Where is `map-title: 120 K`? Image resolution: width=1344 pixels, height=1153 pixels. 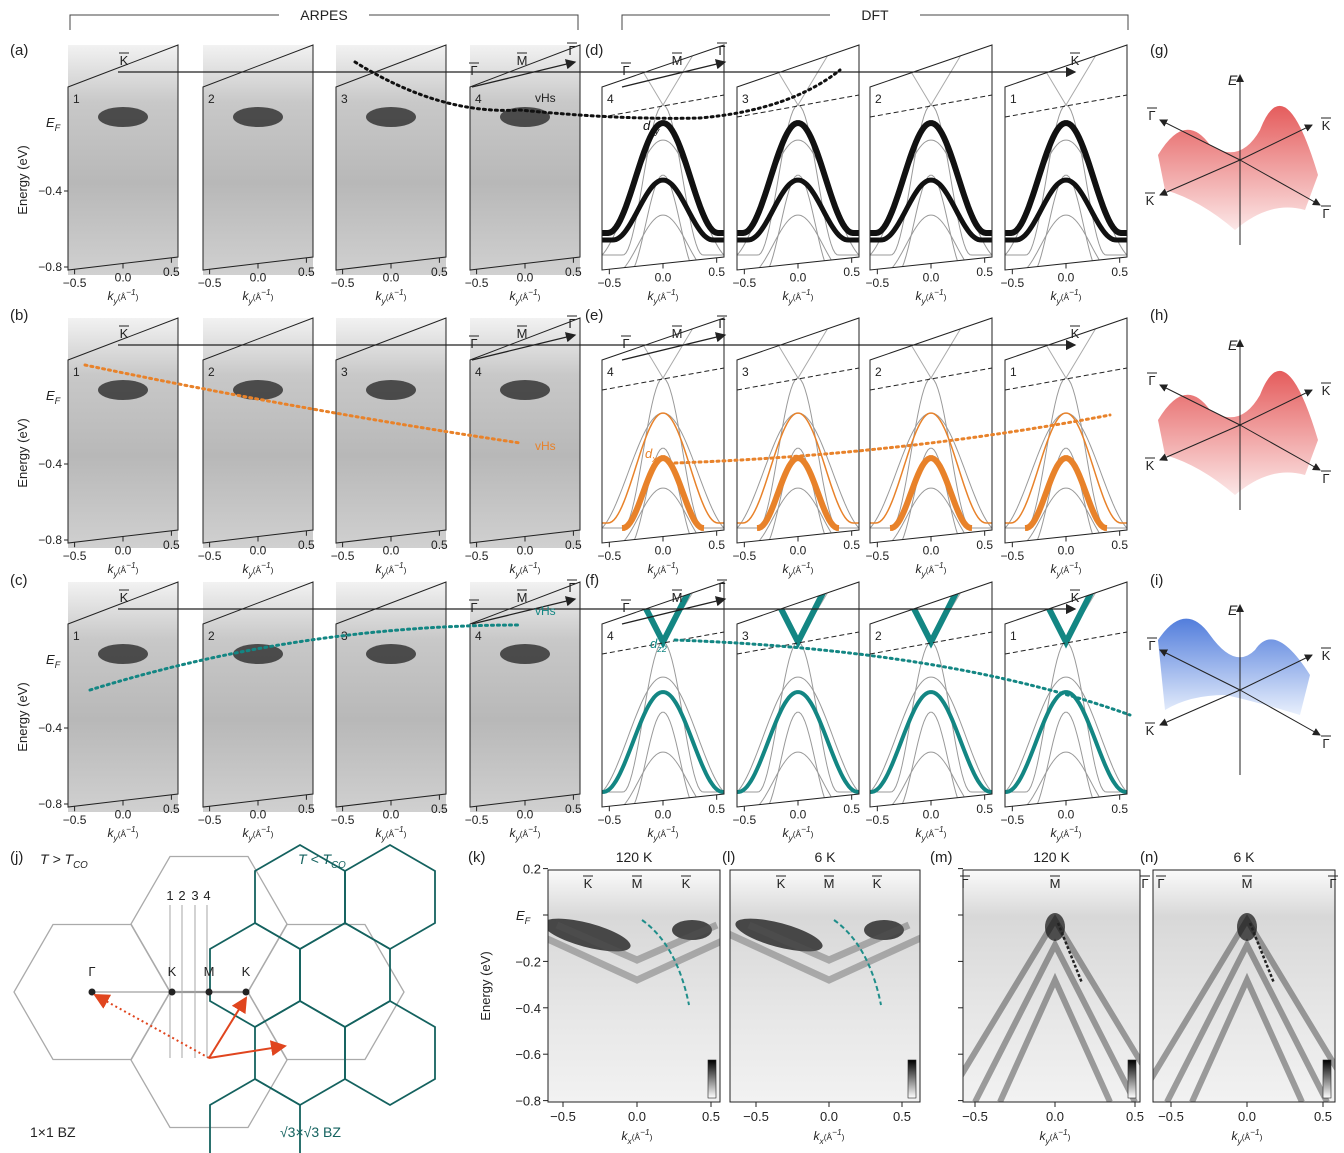 map-title: 120 K is located at coordinates (1051, 857).